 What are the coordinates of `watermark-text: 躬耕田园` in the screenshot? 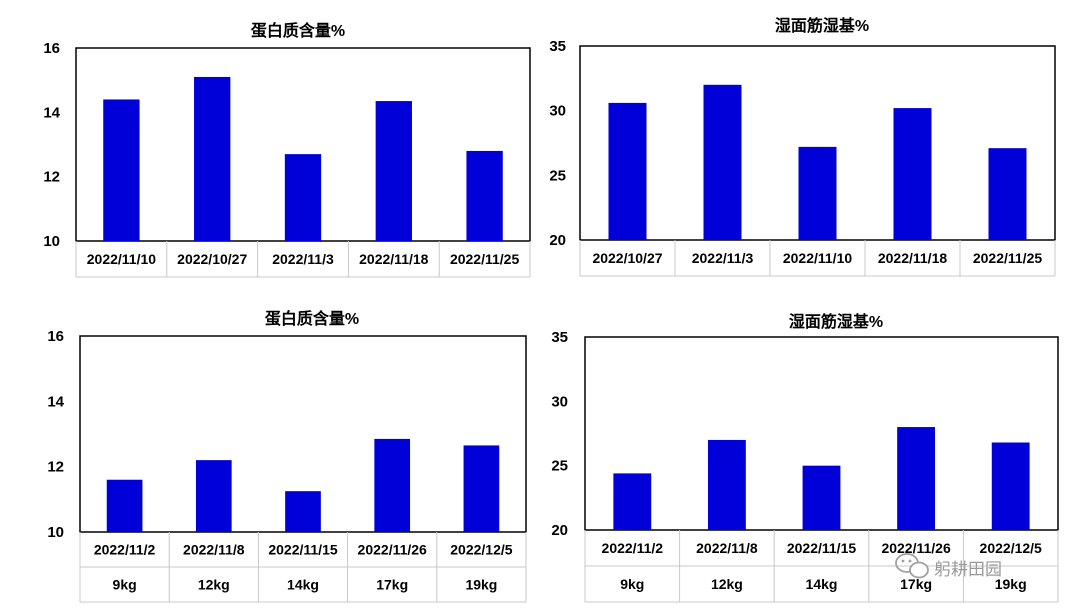 It's located at (968, 569).